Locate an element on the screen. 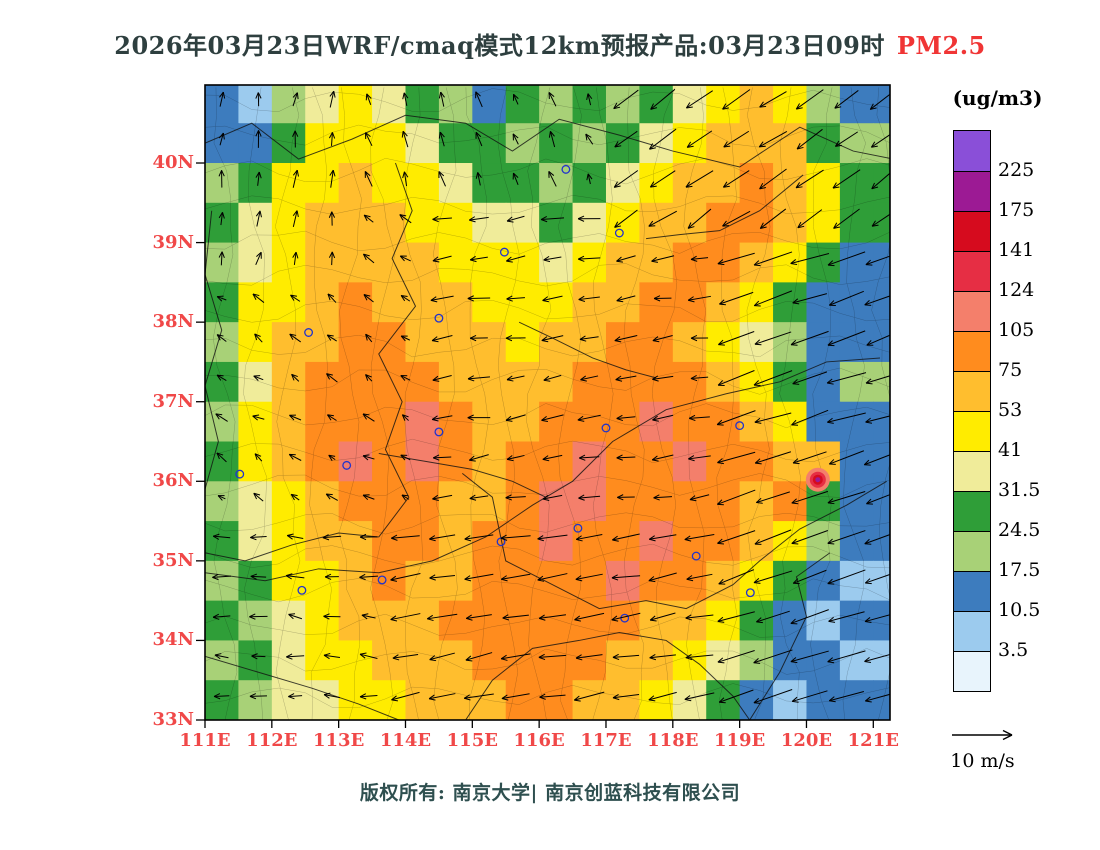 The height and width of the screenshot is (850, 1100). forecast-title: 2026年03月23日WRF/cmaq模式12km预报产品:03月23日09时 is located at coordinates (499, 45).